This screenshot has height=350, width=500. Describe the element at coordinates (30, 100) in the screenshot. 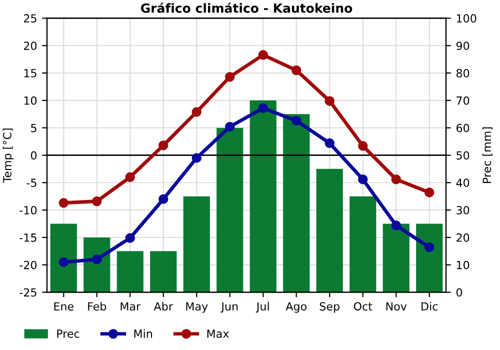

I see `y-tick-label: 10` at that location.